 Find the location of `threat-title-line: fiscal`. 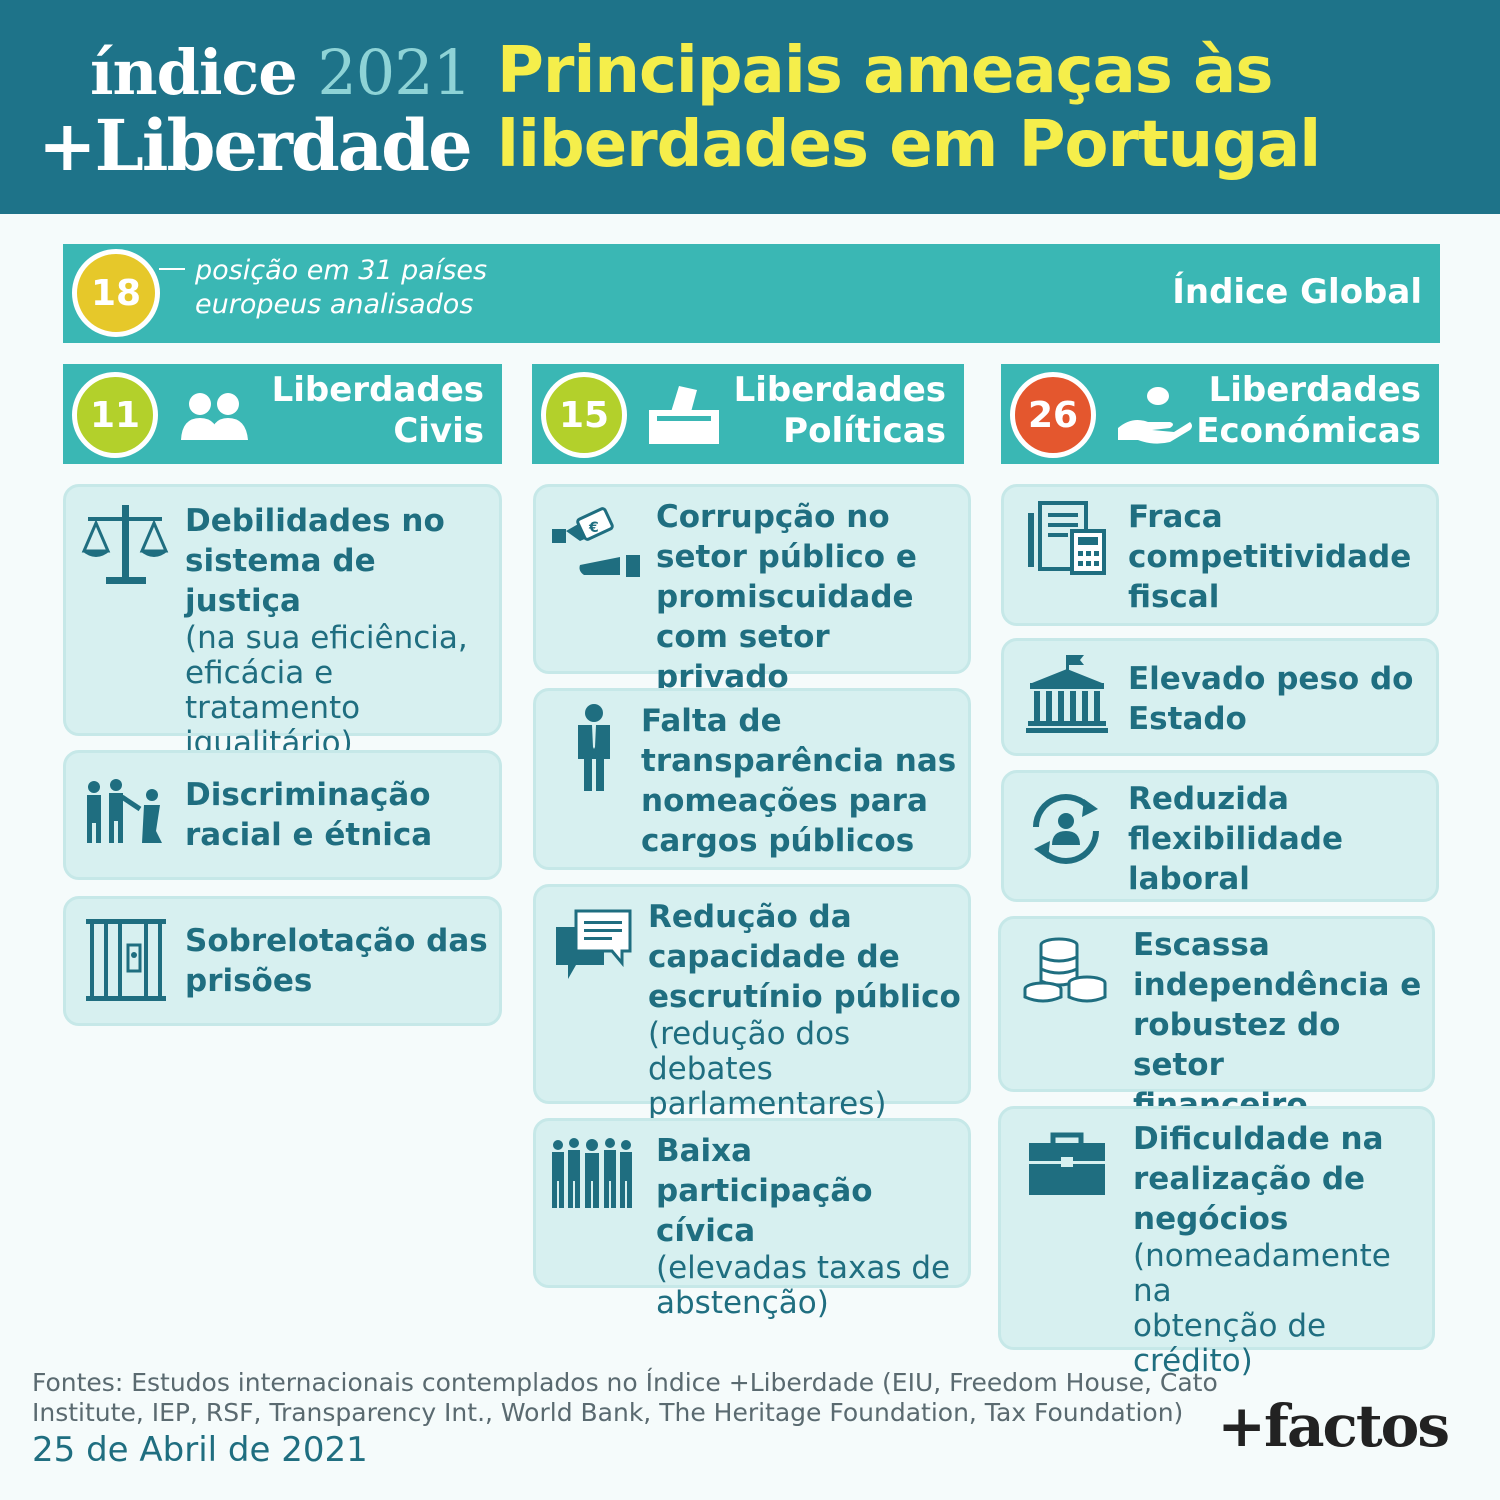

threat-title-line: fiscal is located at coordinates (1174, 597).